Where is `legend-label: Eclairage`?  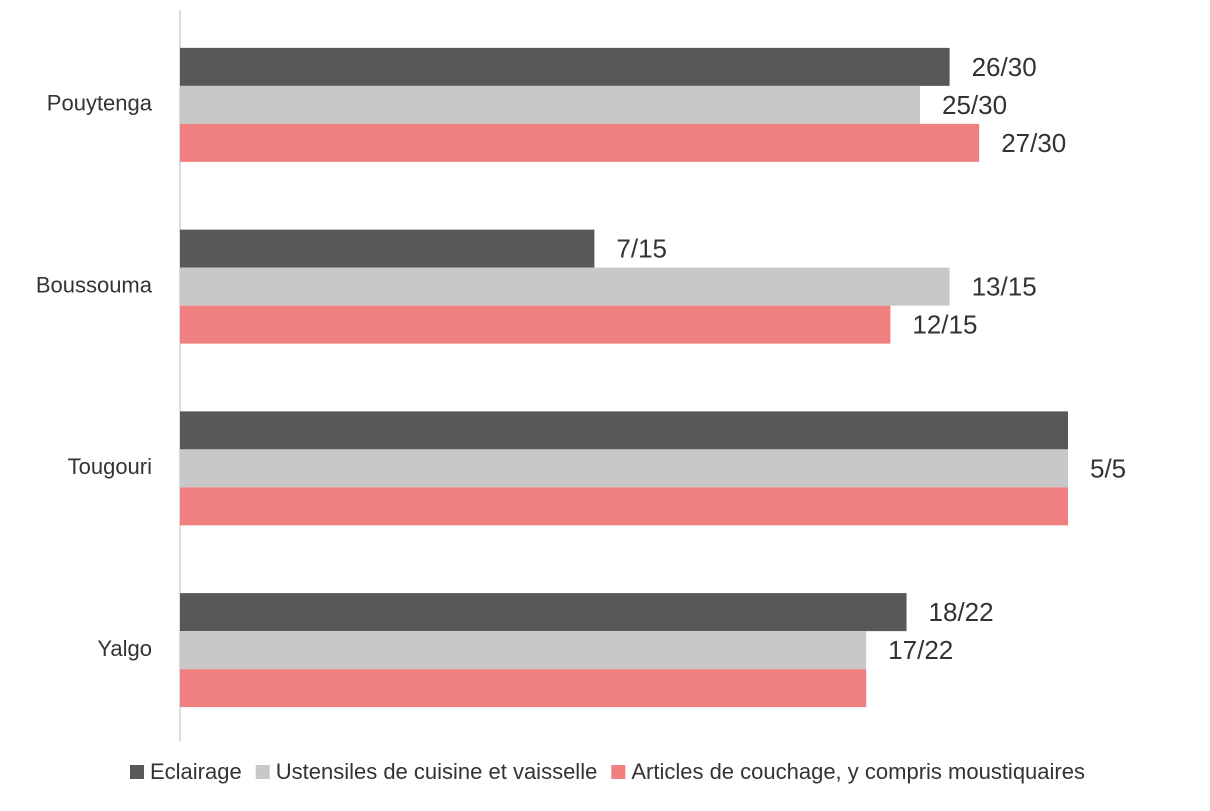
legend-label: Eclairage is located at coordinates (196, 771).